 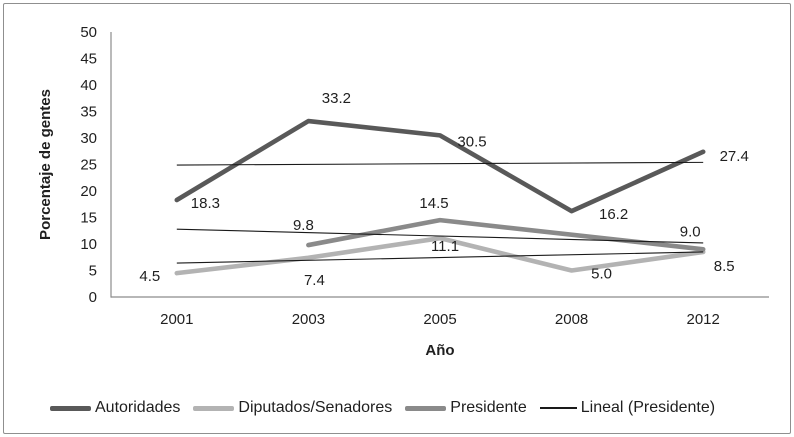 What do you see at coordinates (138, 407) in the screenshot?
I see `legend-item-label: Autoridades` at bounding box center [138, 407].